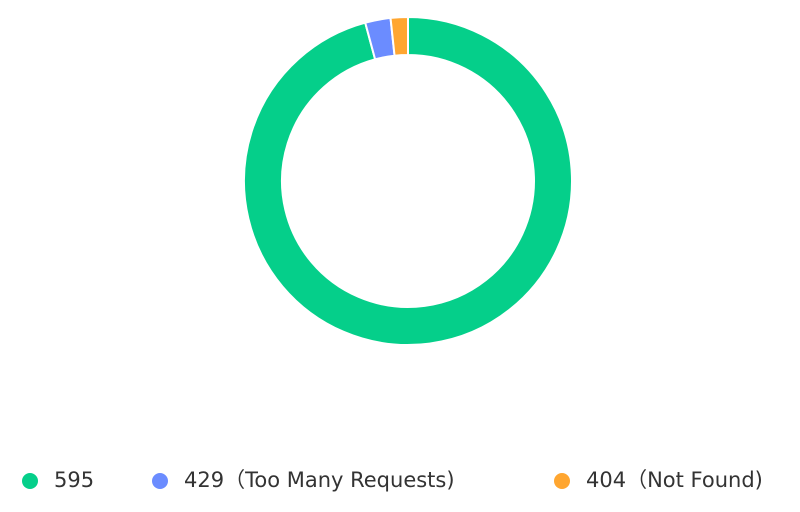 Image resolution: width=800 pixels, height=512 pixels. What do you see at coordinates (74, 480) in the screenshot?
I see `legend-label: 595` at bounding box center [74, 480].